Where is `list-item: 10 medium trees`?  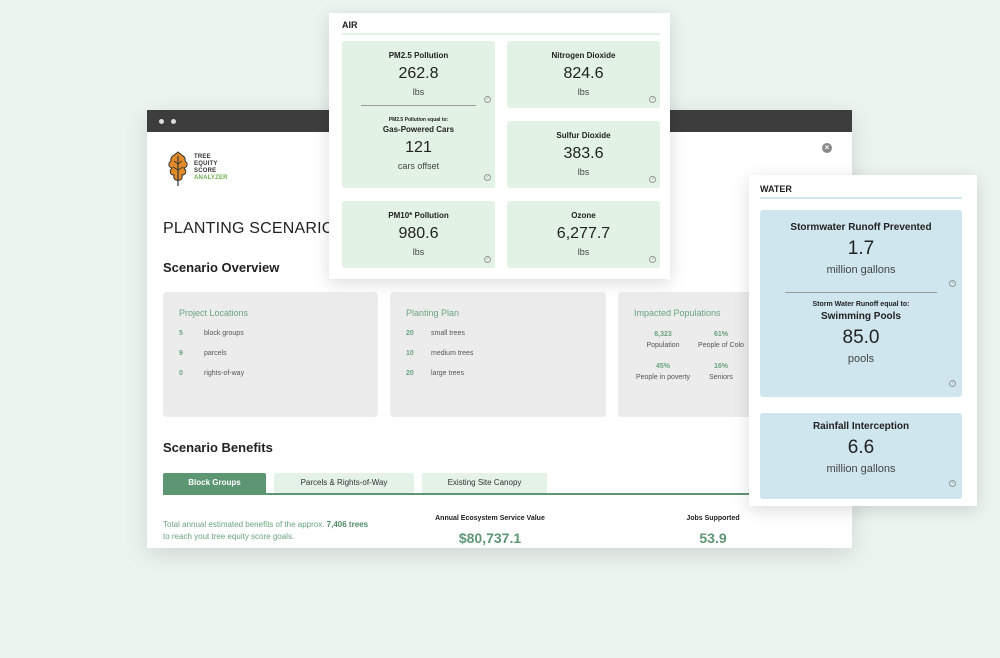
list-item: 10 medium trees is located at coordinates (498, 353).